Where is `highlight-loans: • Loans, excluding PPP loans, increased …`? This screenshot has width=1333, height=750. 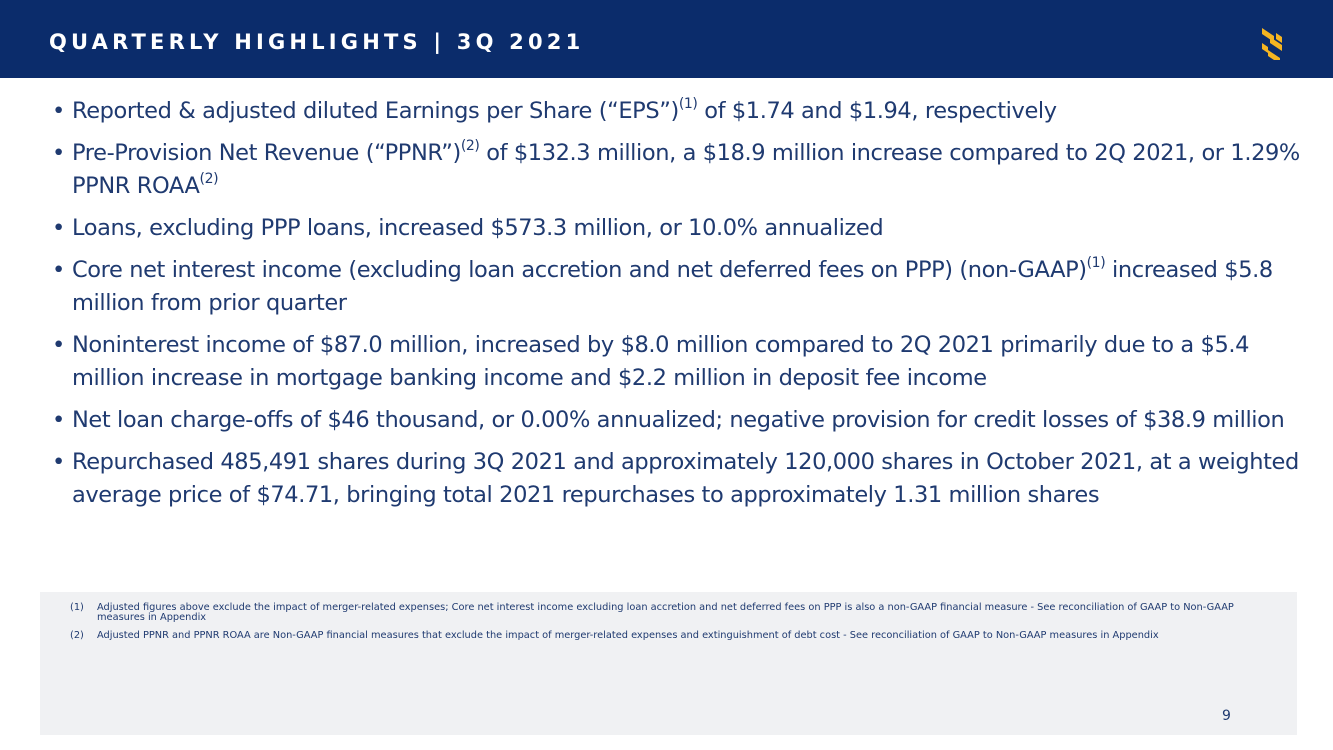 highlight-loans: • Loans, excluding PPP loans, increased … is located at coordinates (677, 228).